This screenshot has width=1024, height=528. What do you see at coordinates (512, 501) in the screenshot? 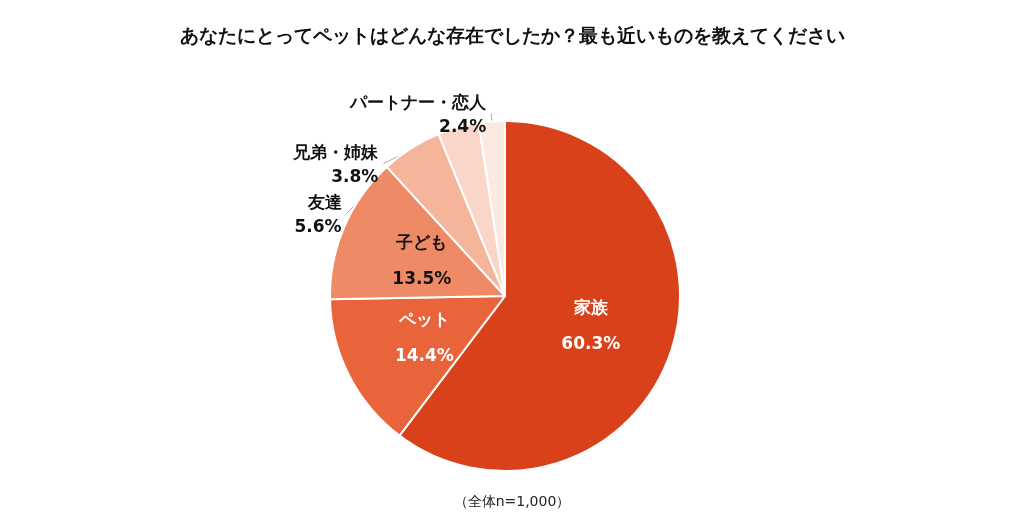
I see `text: （全体n=1,000）` at bounding box center [512, 501].